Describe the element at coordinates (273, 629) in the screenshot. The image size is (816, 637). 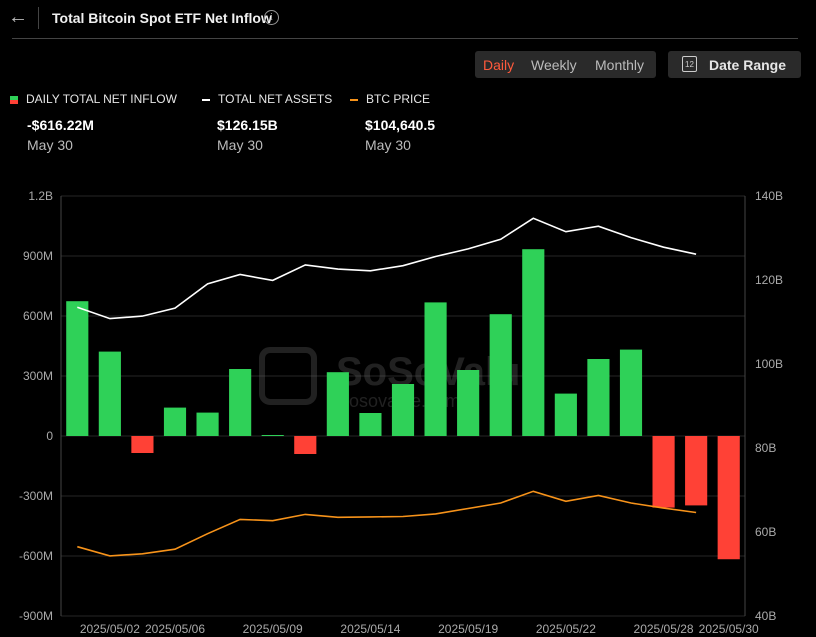
I see `x-tick-label: 2025/05/09` at that location.